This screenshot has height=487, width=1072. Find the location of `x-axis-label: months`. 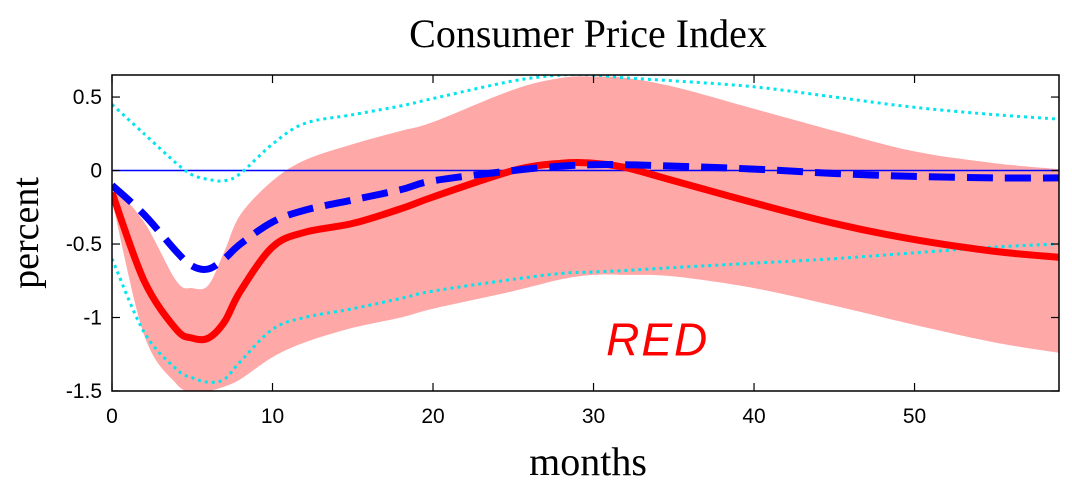

x-axis-label: months is located at coordinates (588, 461).